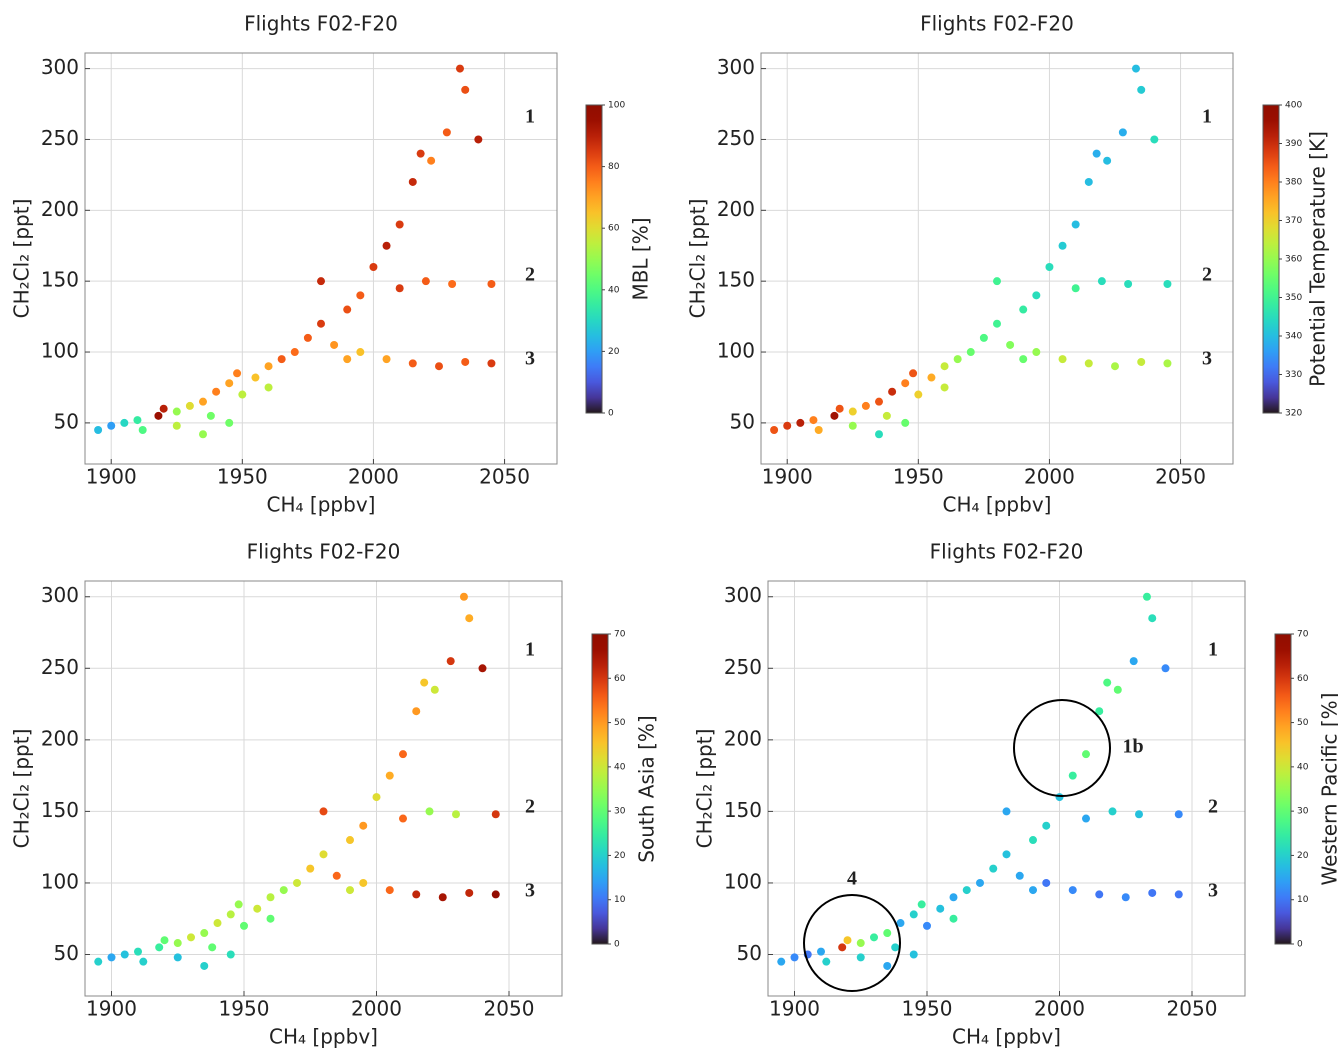 The image size is (1338, 1050). Describe the element at coordinates (614, 290) in the screenshot. I see `colorbar-tick-label: 40` at that location.